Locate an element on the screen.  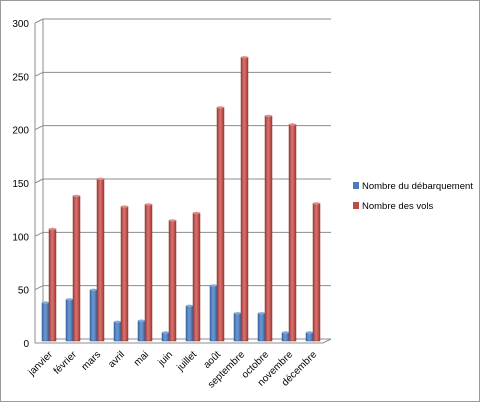
legend-label: Nombre des vols is located at coordinates (398, 206).